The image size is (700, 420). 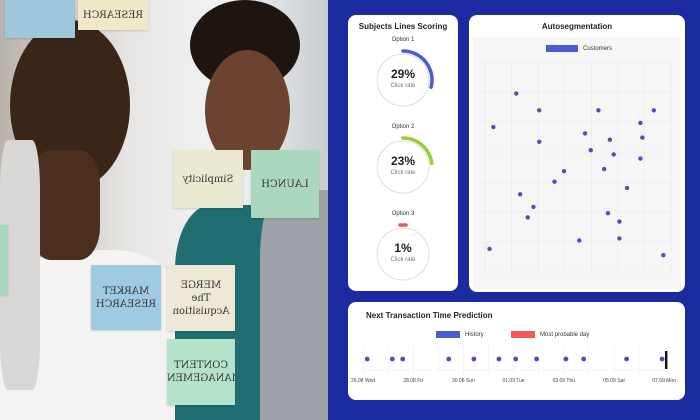 I want to click on x-tick-label: 05.09 Sat, so click(x=614, y=381).